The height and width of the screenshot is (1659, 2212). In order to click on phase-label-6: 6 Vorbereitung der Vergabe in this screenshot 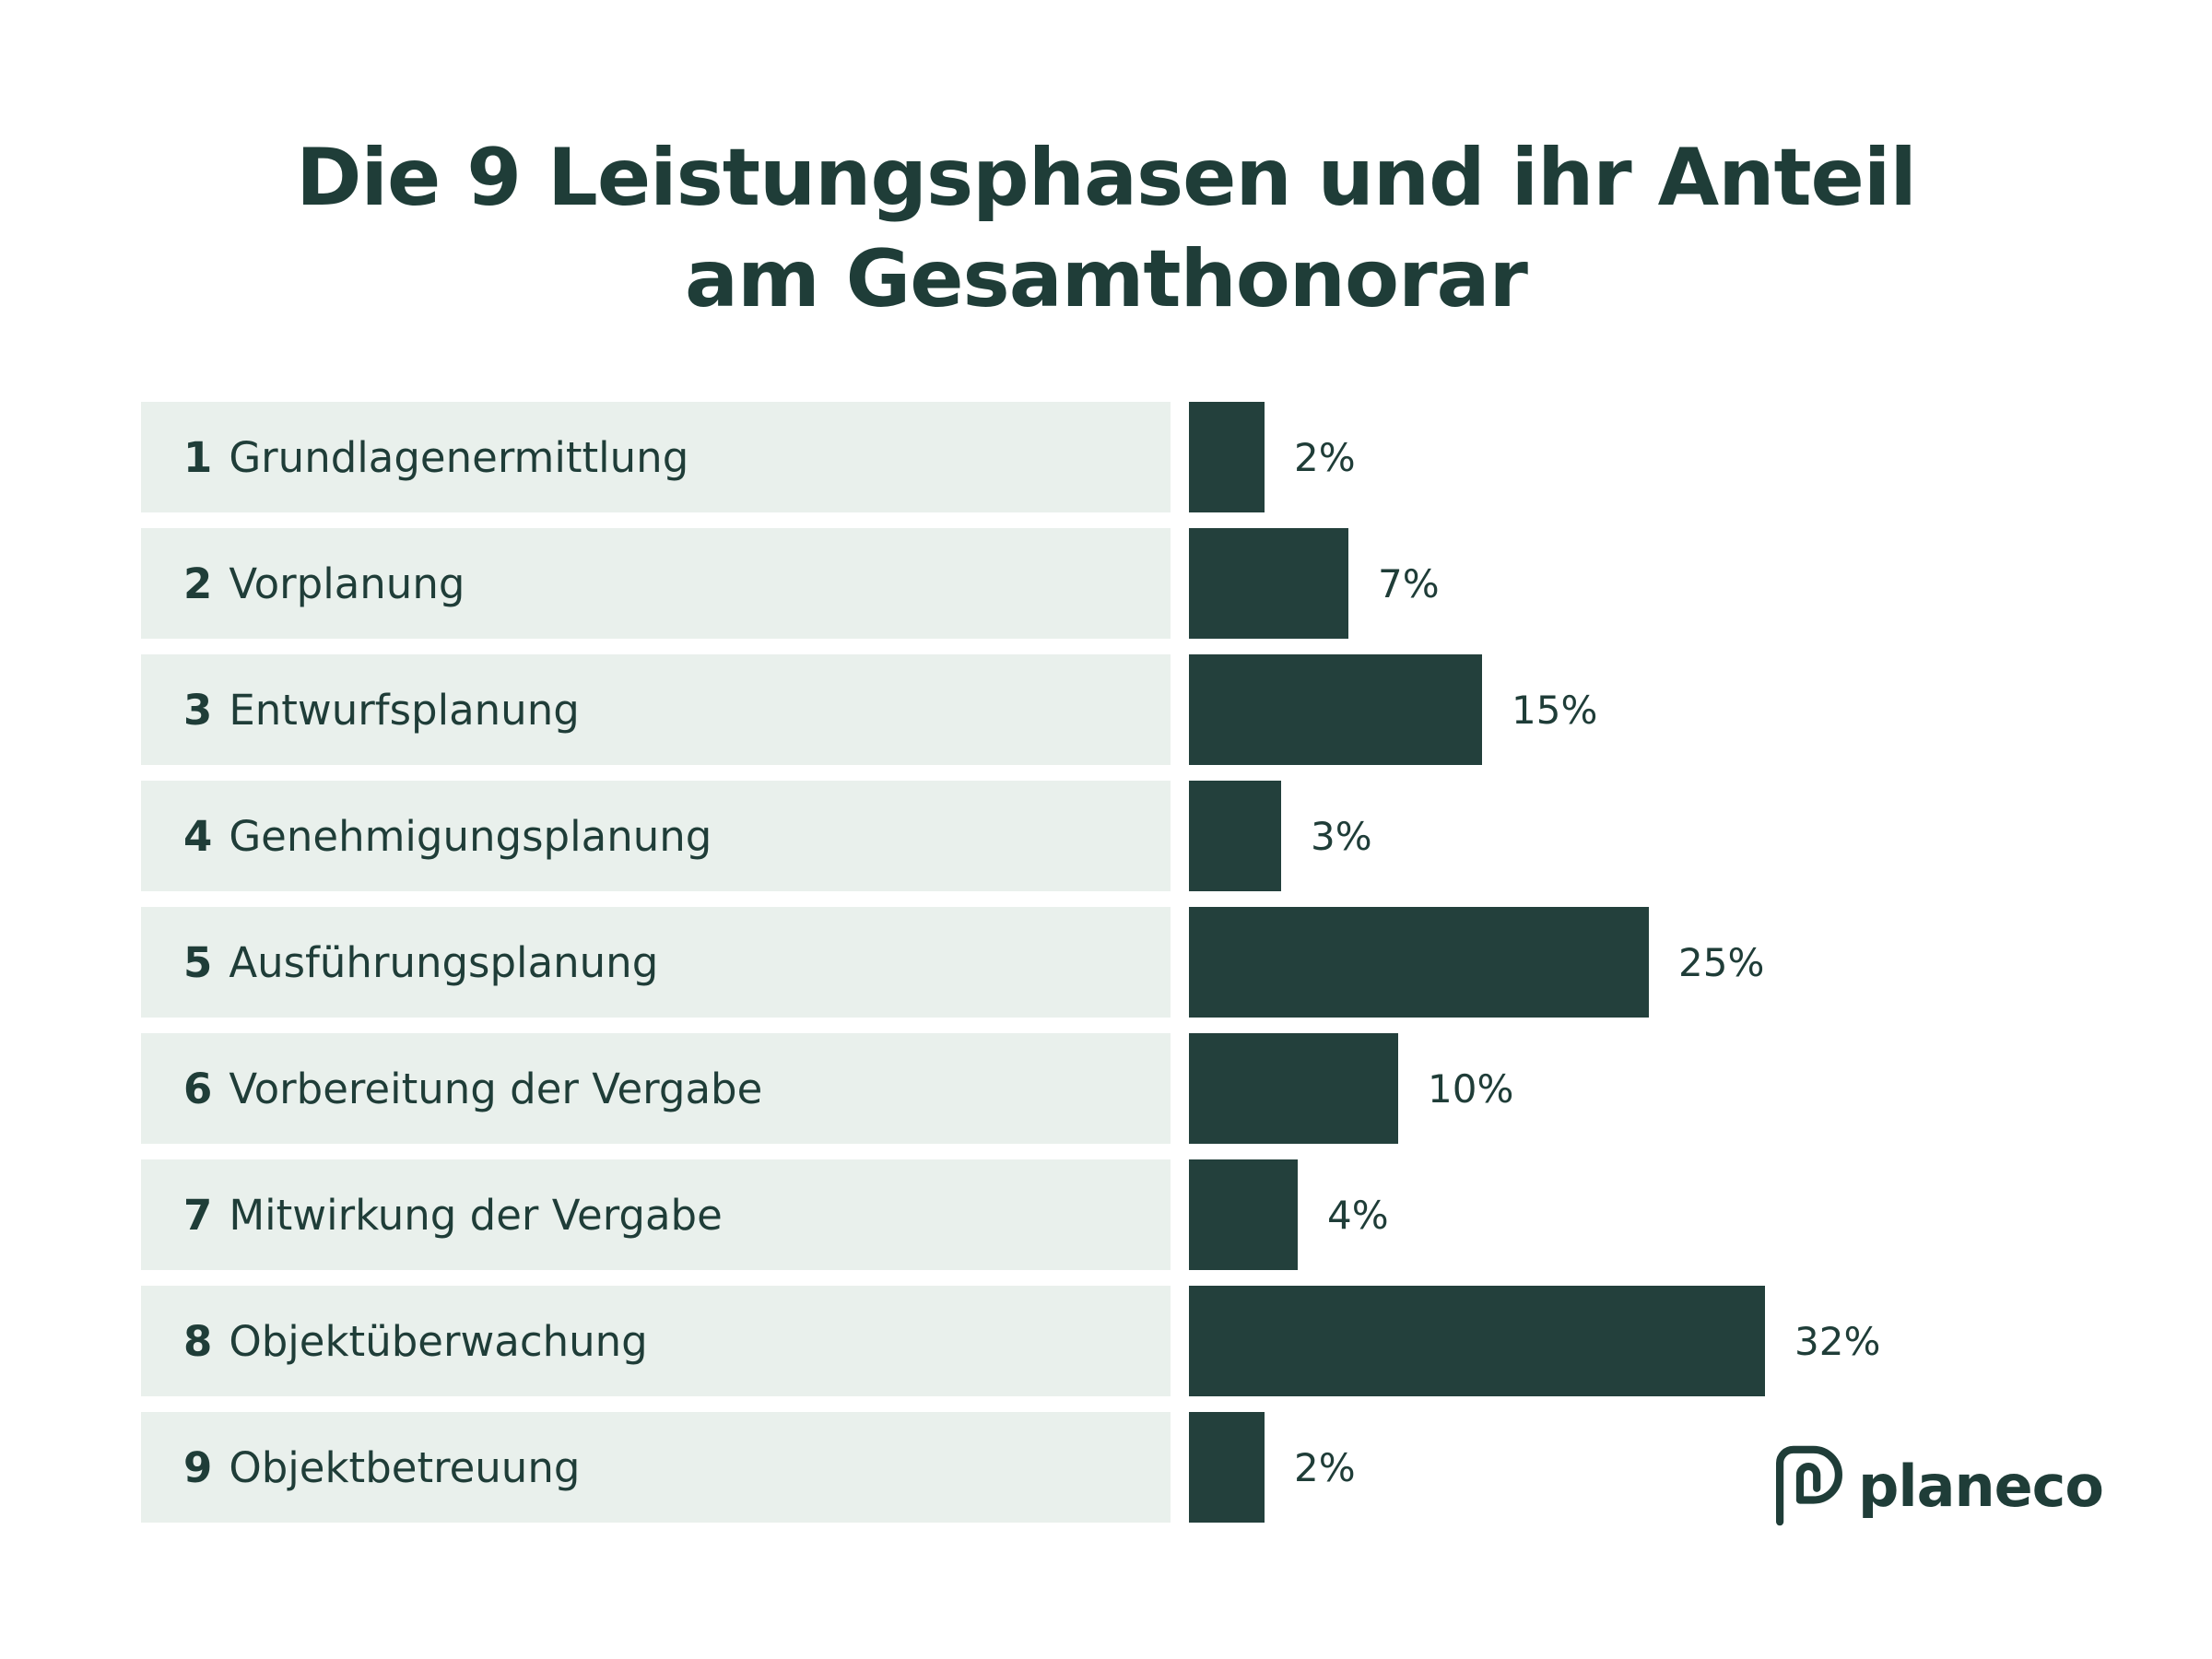, I will do `click(656, 1088)`.